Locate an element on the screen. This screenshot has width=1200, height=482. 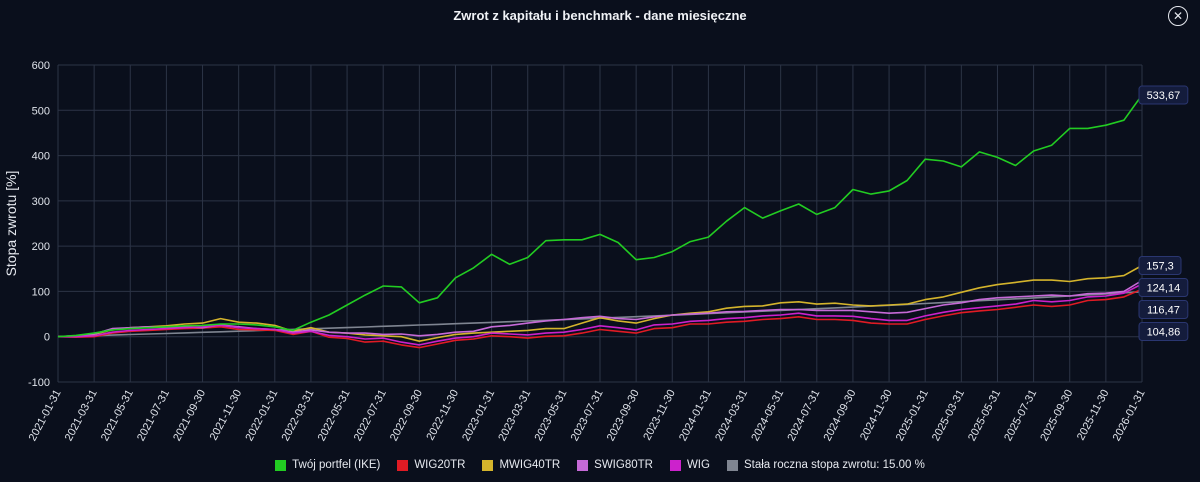
x-tick-label: 2024-11-30 is located at coordinates (876, 415).